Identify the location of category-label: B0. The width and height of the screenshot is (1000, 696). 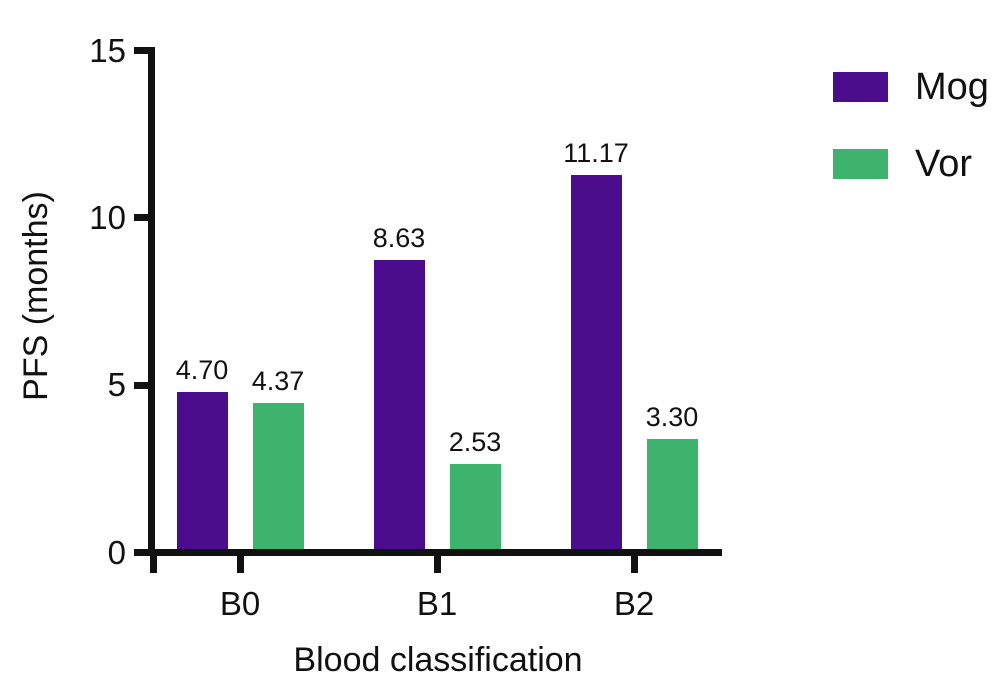
(240, 603).